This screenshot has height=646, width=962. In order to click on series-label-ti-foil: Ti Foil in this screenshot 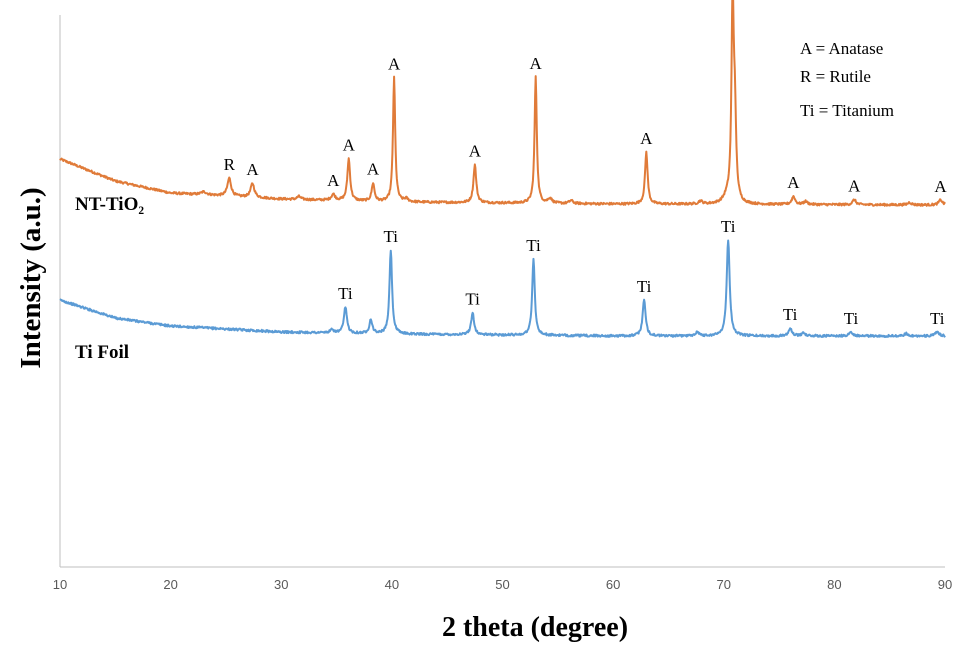, I will do `click(102, 352)`.